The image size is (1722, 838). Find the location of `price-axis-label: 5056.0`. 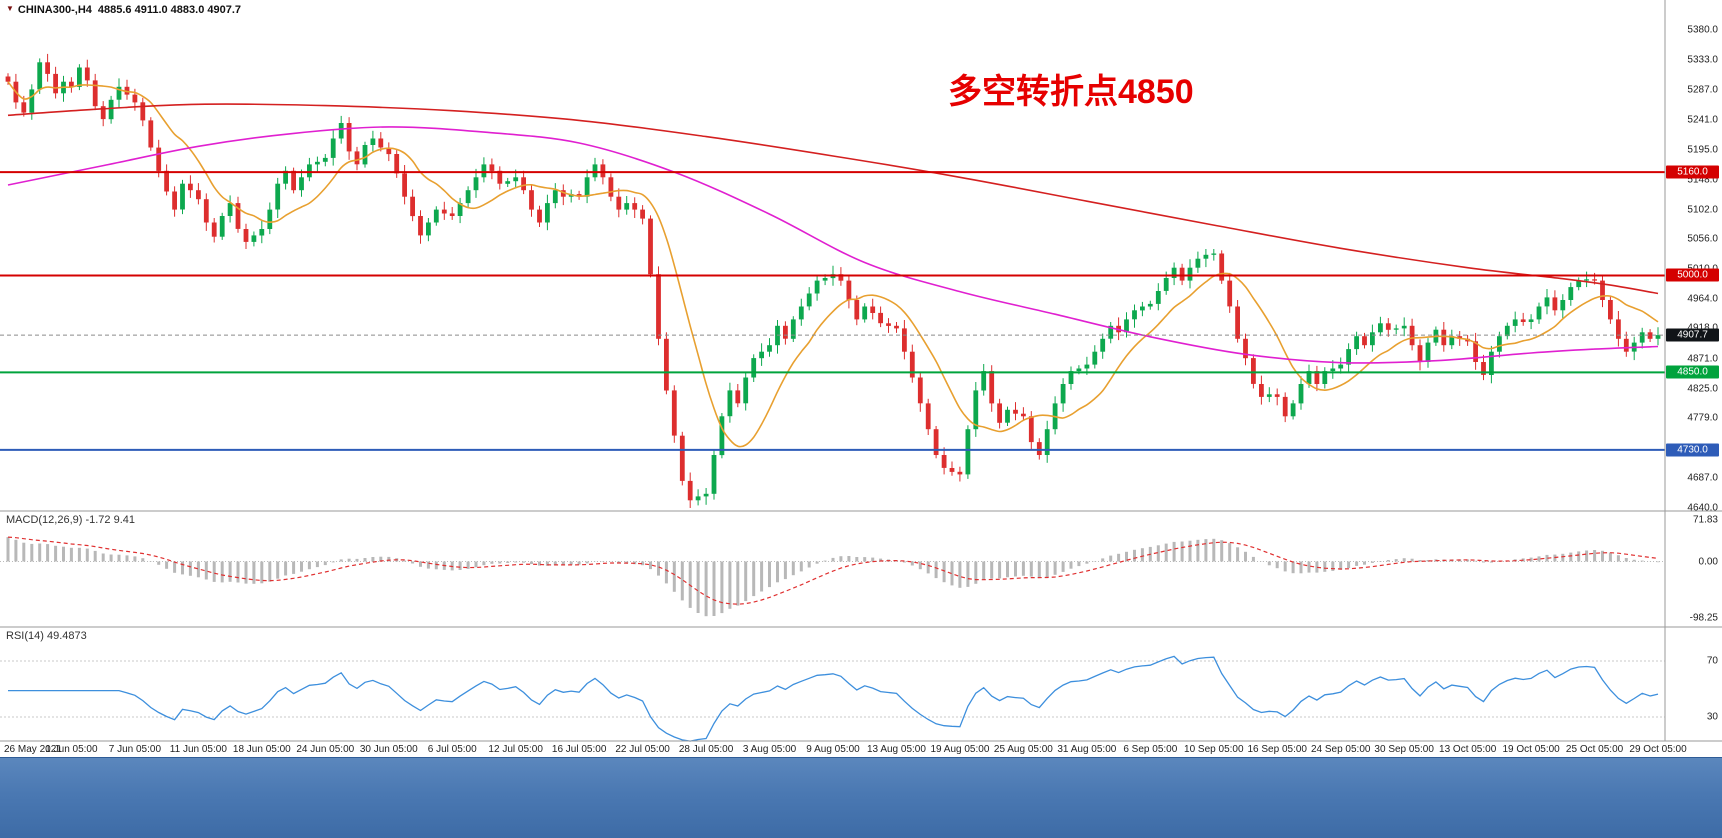

price-axis-label: 5056.0 is located at coordinates (1702, 239).